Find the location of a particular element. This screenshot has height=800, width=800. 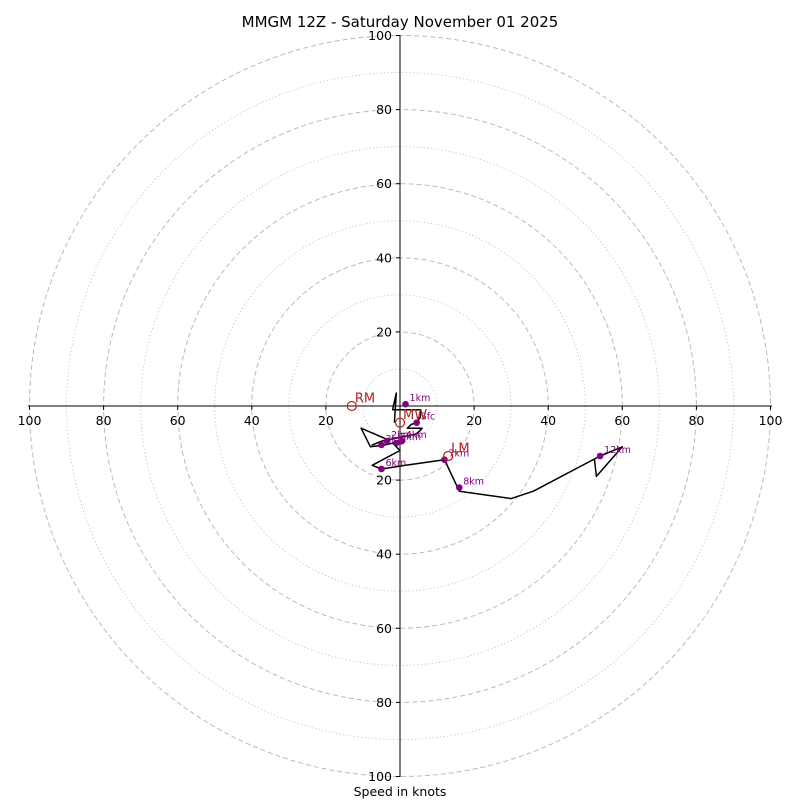

height-label-8km: 8km is located at coordinates (473, 482).